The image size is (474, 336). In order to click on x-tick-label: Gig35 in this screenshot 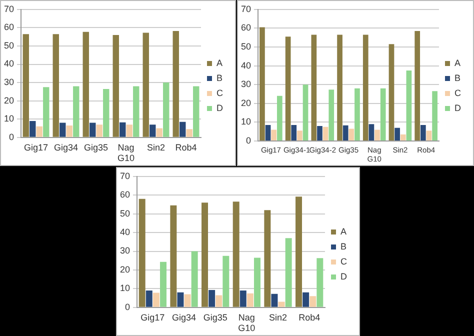, I will do `click(96, 147)`.